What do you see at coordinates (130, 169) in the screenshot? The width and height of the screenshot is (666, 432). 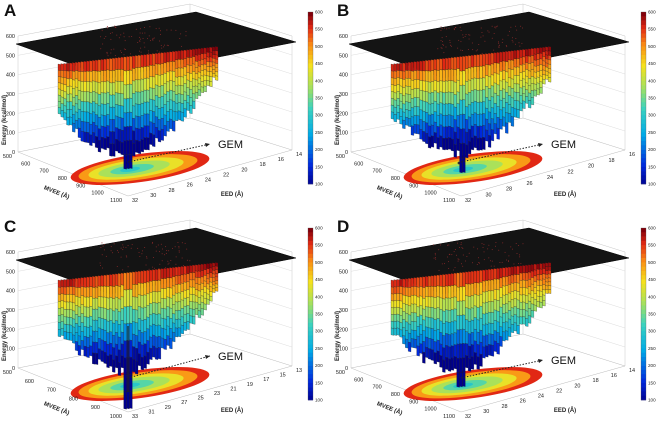 I see `projection-contour` at bounding box center [130, 169].